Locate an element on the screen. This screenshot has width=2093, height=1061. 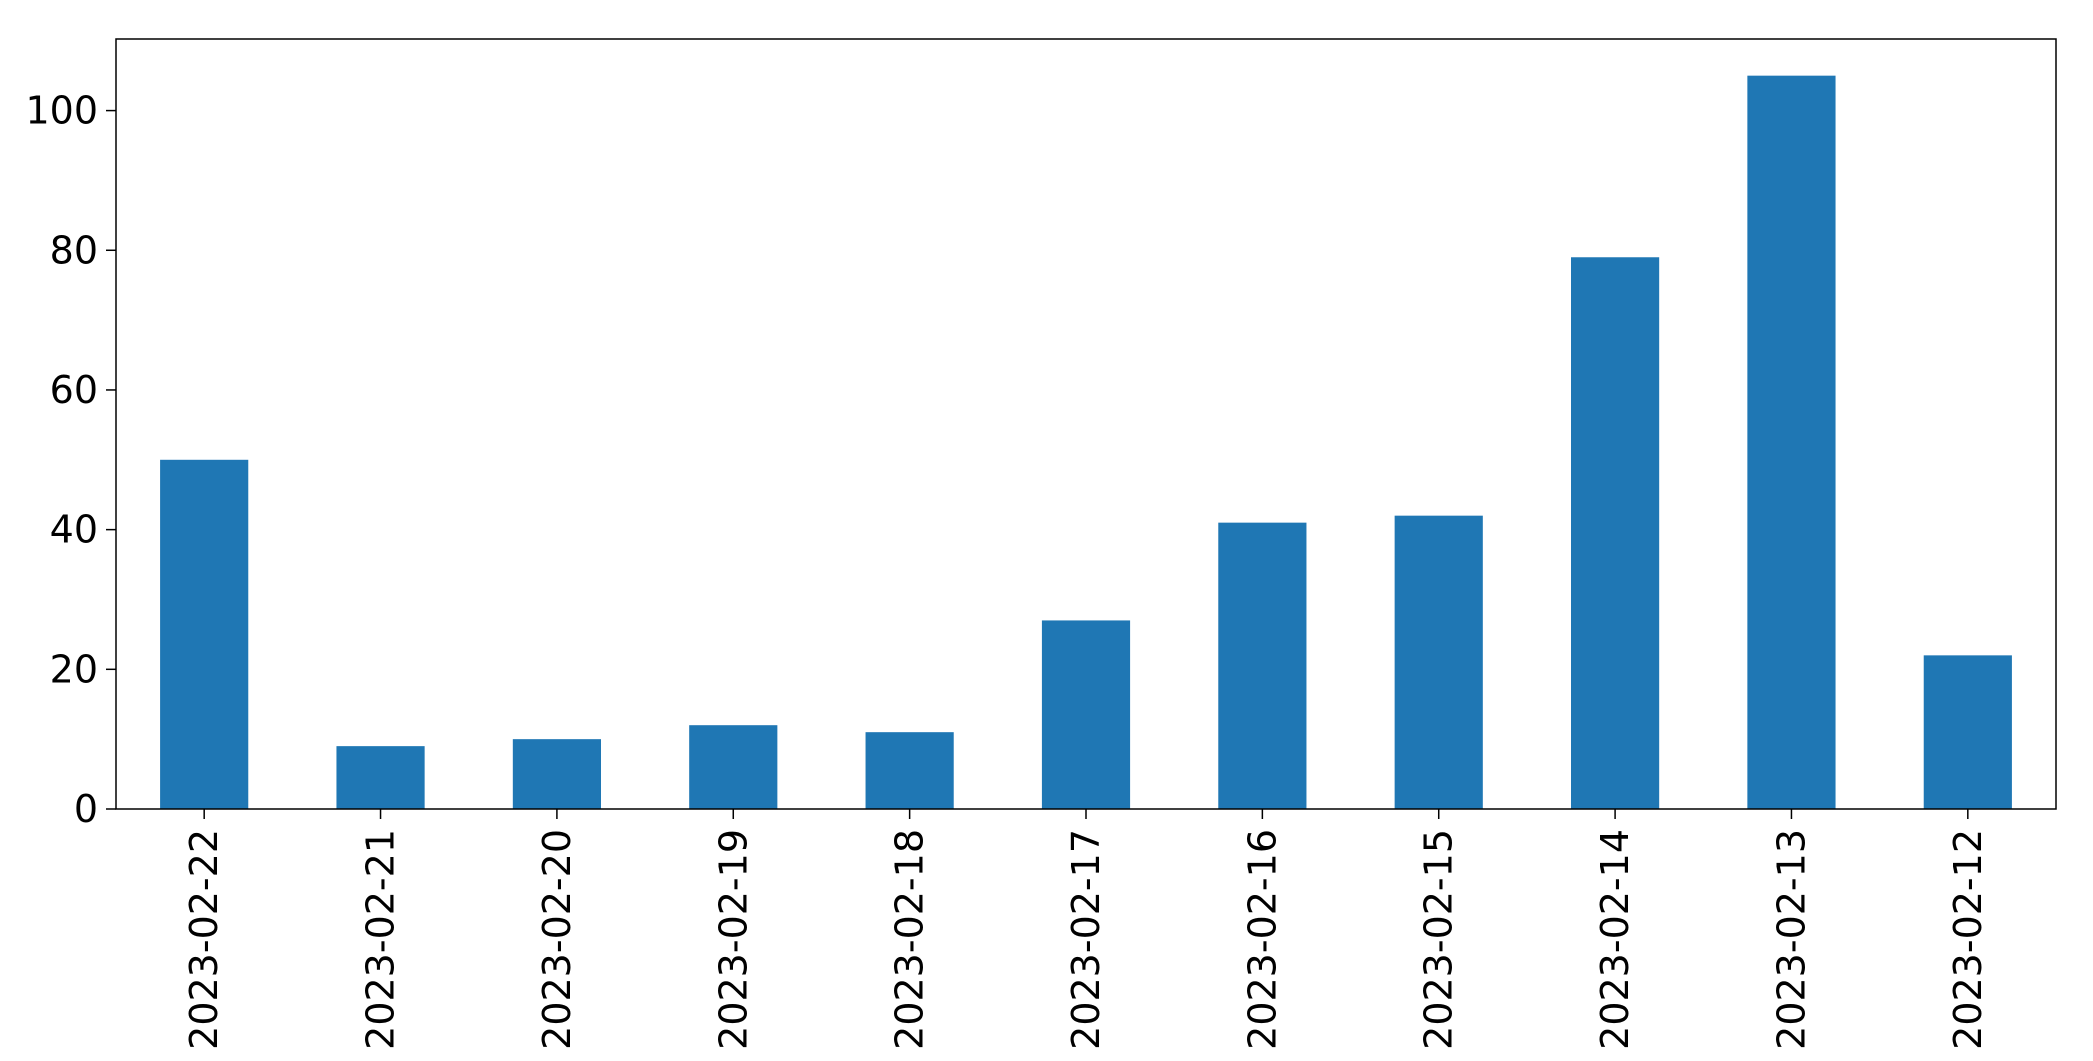
x-tick-label: 2023-02-16 is located at coordinates (1262, 939).